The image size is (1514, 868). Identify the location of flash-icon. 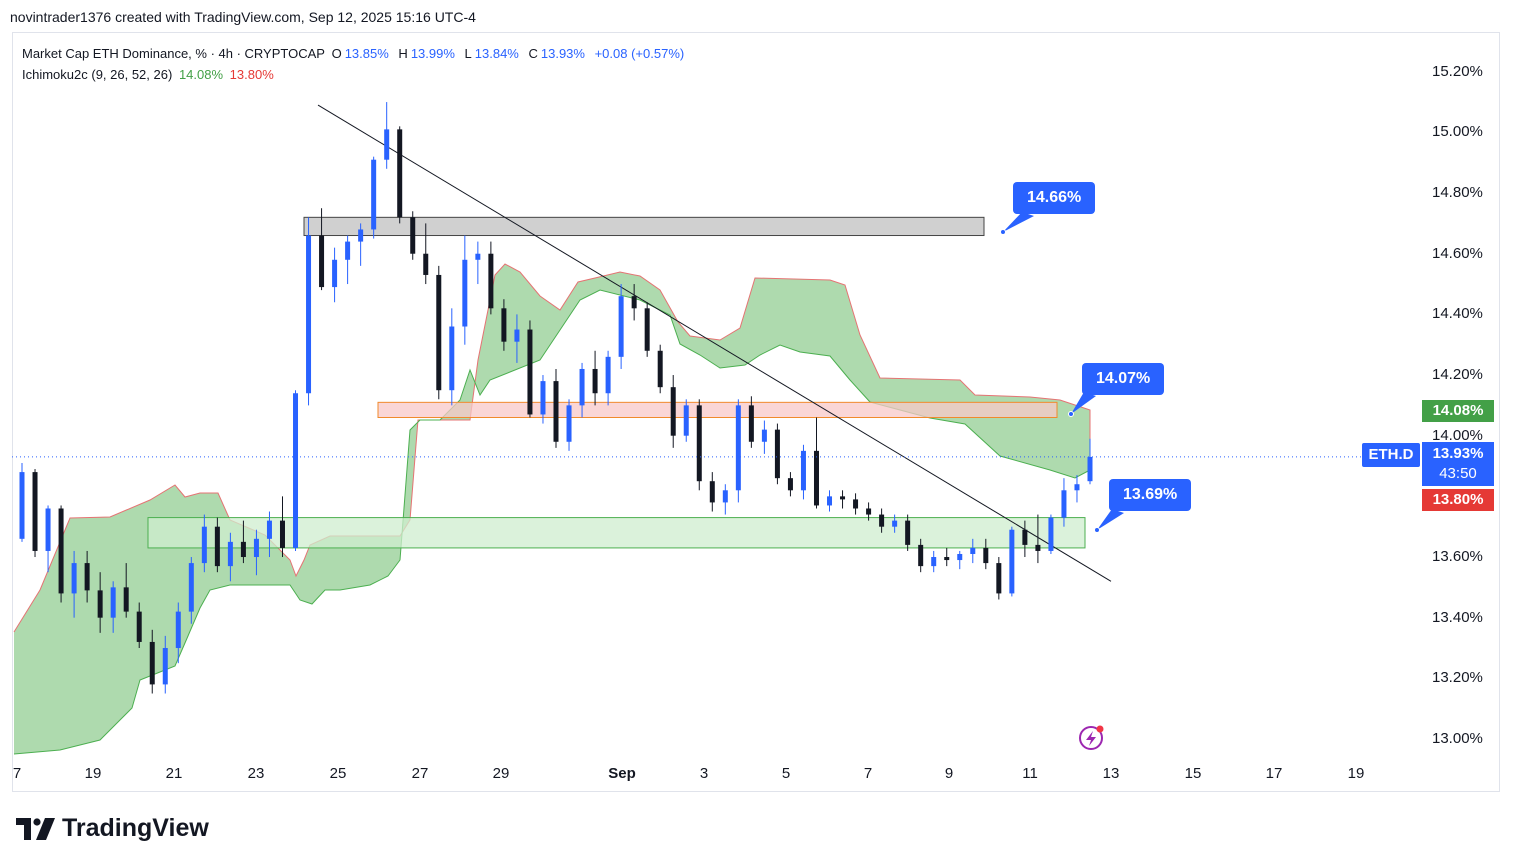
(1091, 737).